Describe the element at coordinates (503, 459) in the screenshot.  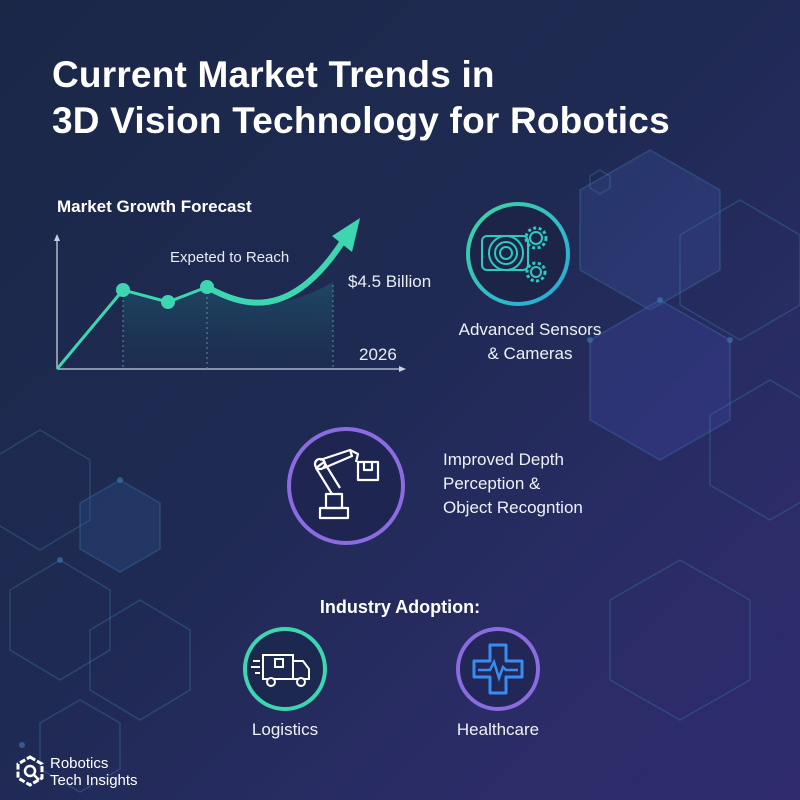
I see `feature-depth-line-1: Improved Depth` at that location.